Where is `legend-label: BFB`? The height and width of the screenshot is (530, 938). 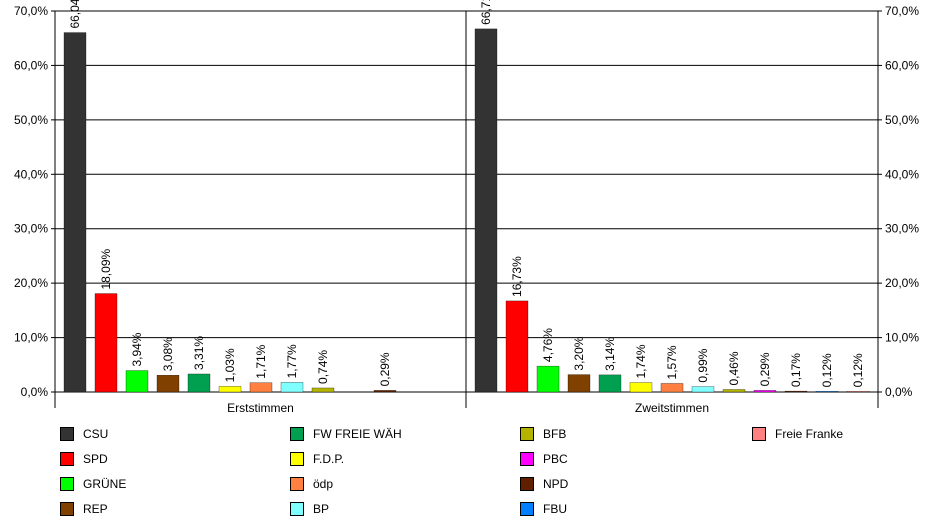 legend-label: BFB is located at coordinates (555, 434).